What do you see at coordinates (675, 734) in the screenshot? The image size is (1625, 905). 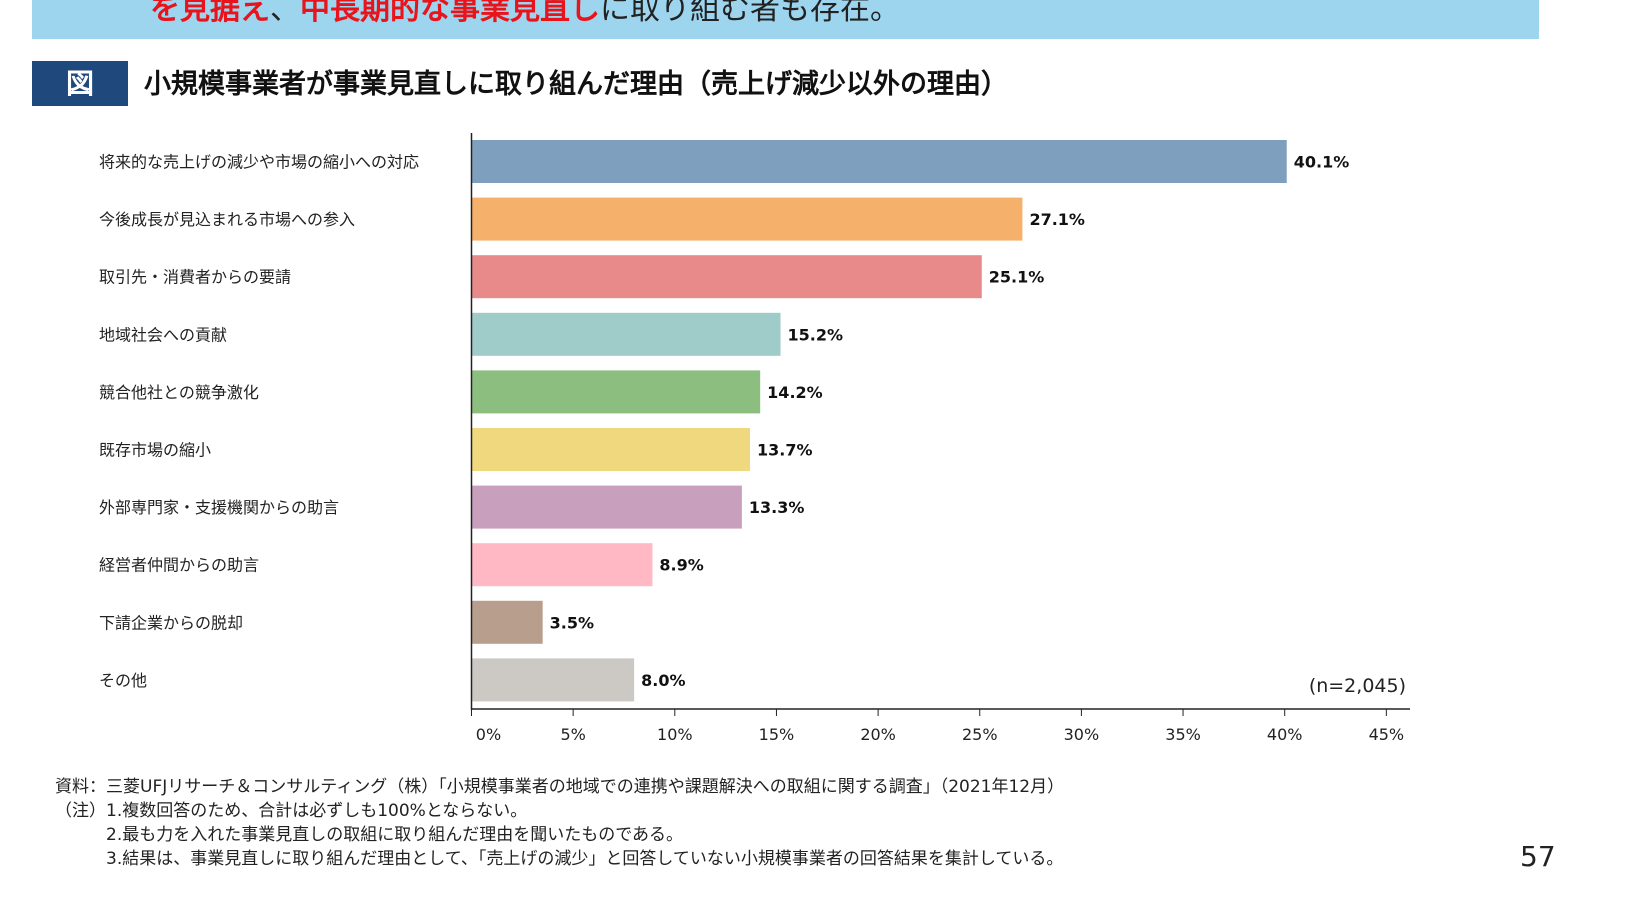 I see `x-tick-label: 10%` at bounding box center [675, 734].